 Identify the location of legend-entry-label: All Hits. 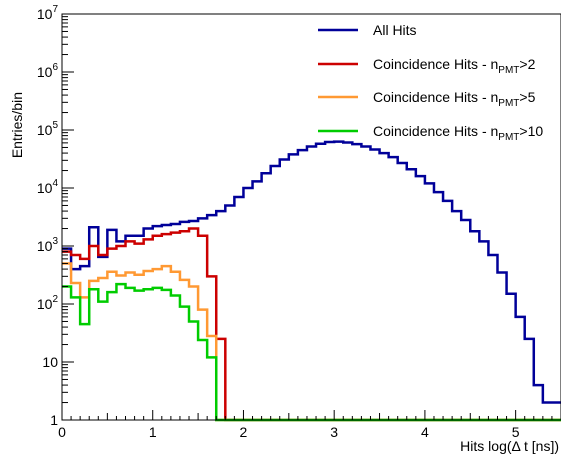
(395, 30).